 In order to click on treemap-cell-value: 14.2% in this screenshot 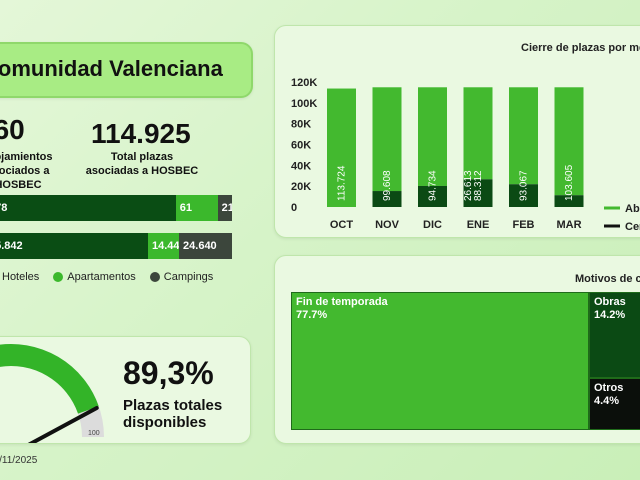, I will do `click(610, 315)`.